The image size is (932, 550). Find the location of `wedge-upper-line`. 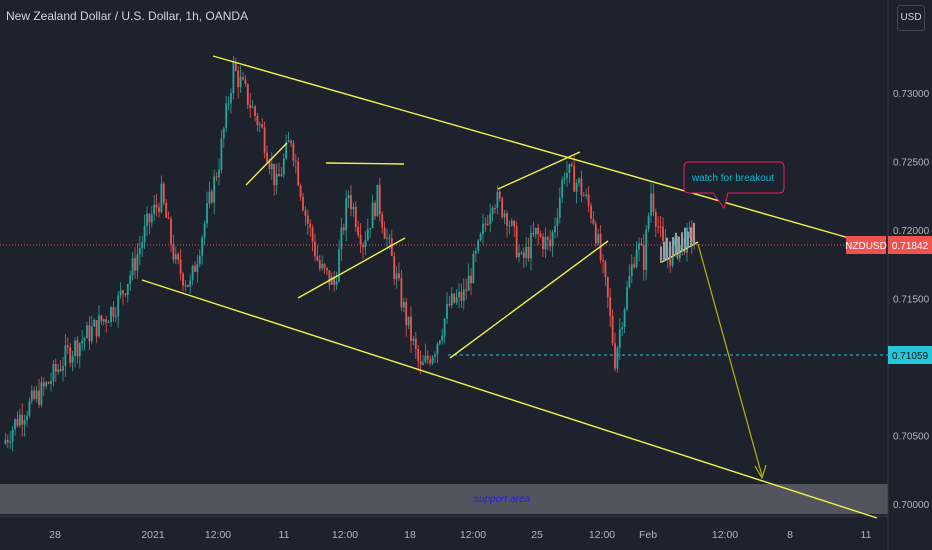

wedge-upper-line is located at coordinates (539, 170).